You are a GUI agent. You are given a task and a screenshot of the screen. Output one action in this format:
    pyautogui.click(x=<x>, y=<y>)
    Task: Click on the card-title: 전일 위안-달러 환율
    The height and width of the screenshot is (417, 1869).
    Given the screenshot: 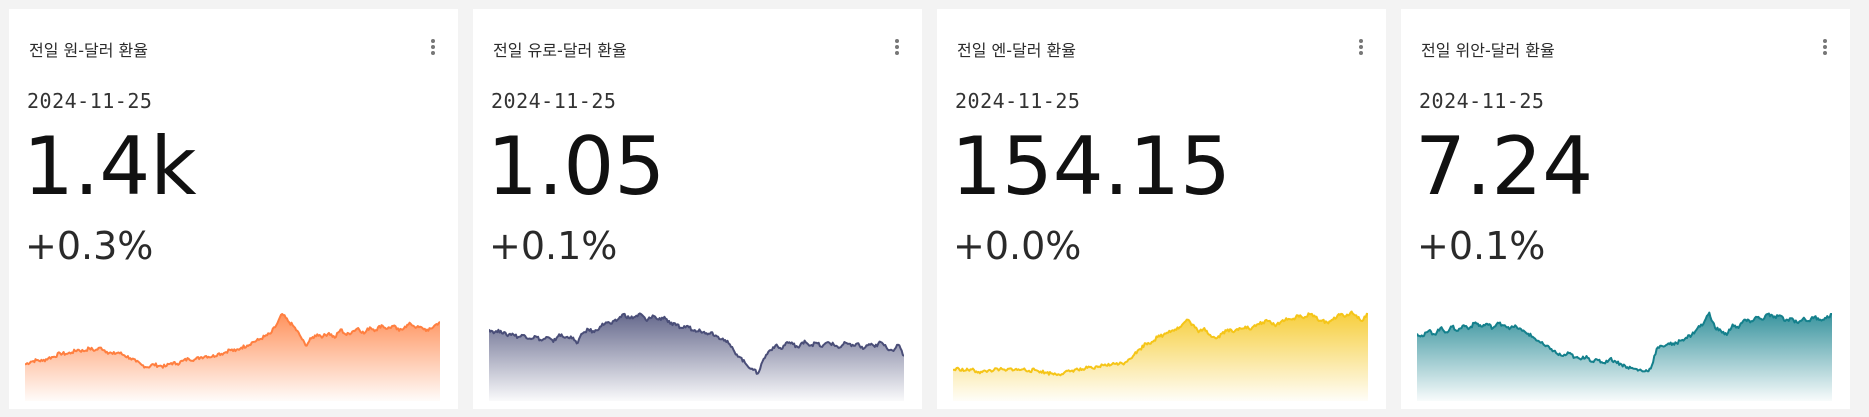 What is the action you would take?
    pyautogui.click(x=1488, y=50)
    